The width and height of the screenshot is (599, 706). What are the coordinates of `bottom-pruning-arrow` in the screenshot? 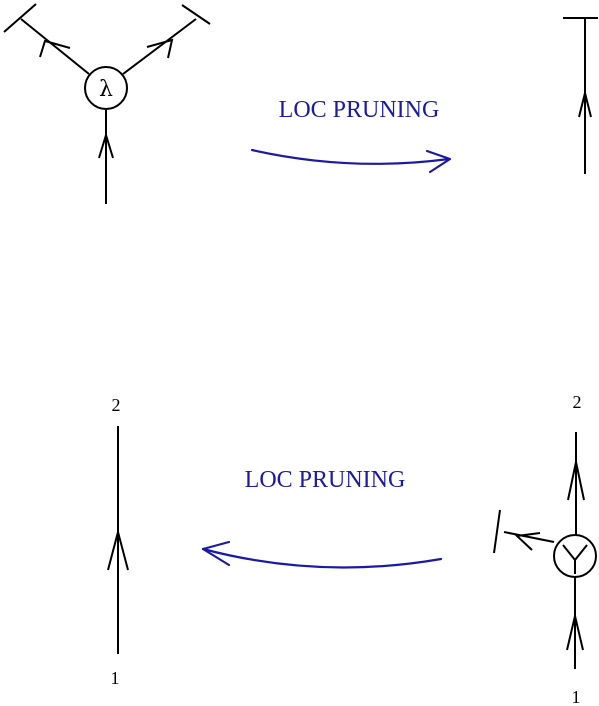 It's located at (322, 554).